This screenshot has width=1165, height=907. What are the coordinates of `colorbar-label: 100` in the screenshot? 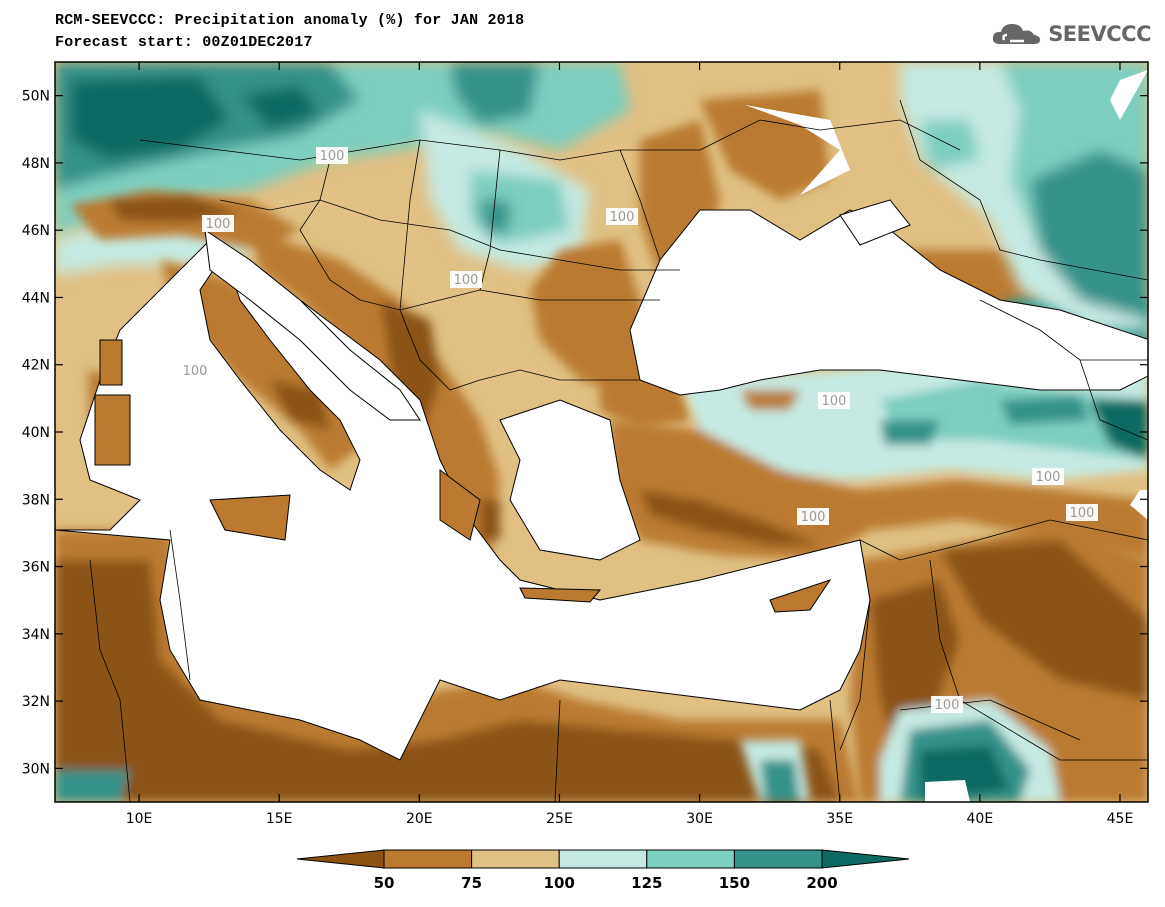 It's located at (559, 883).